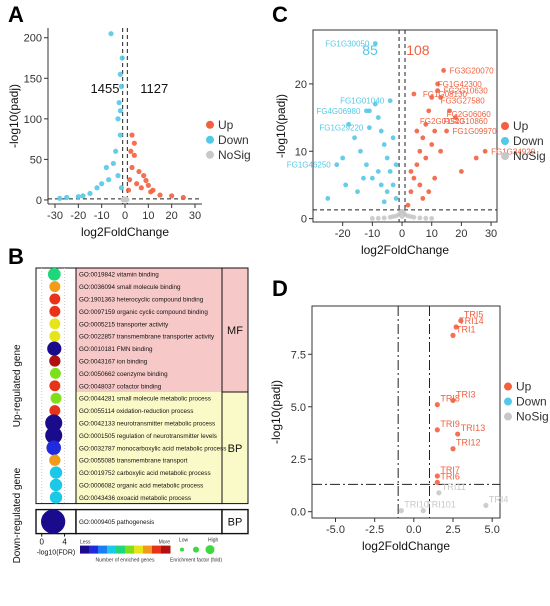  Describe the element at coordinates (335, 530) in the screenshot. I see `panel-d-x-tick-label: -5.0` at that location.